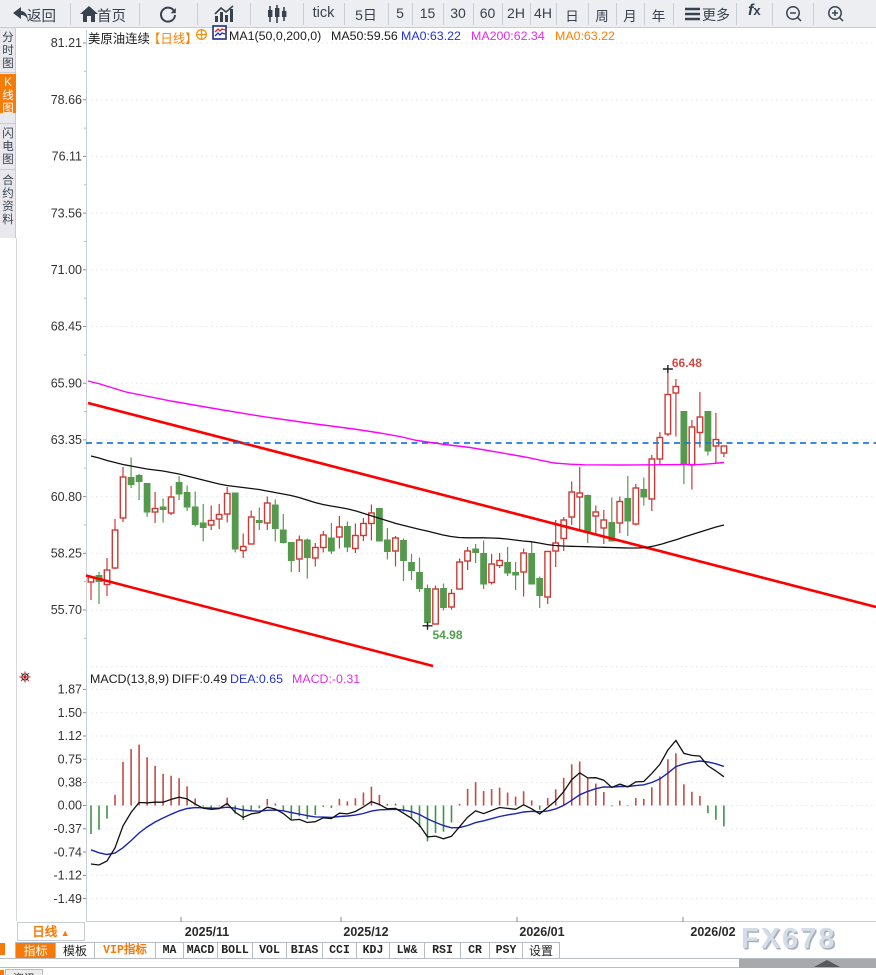  I want to click on svg-text: 78.66, so click(66, 100).